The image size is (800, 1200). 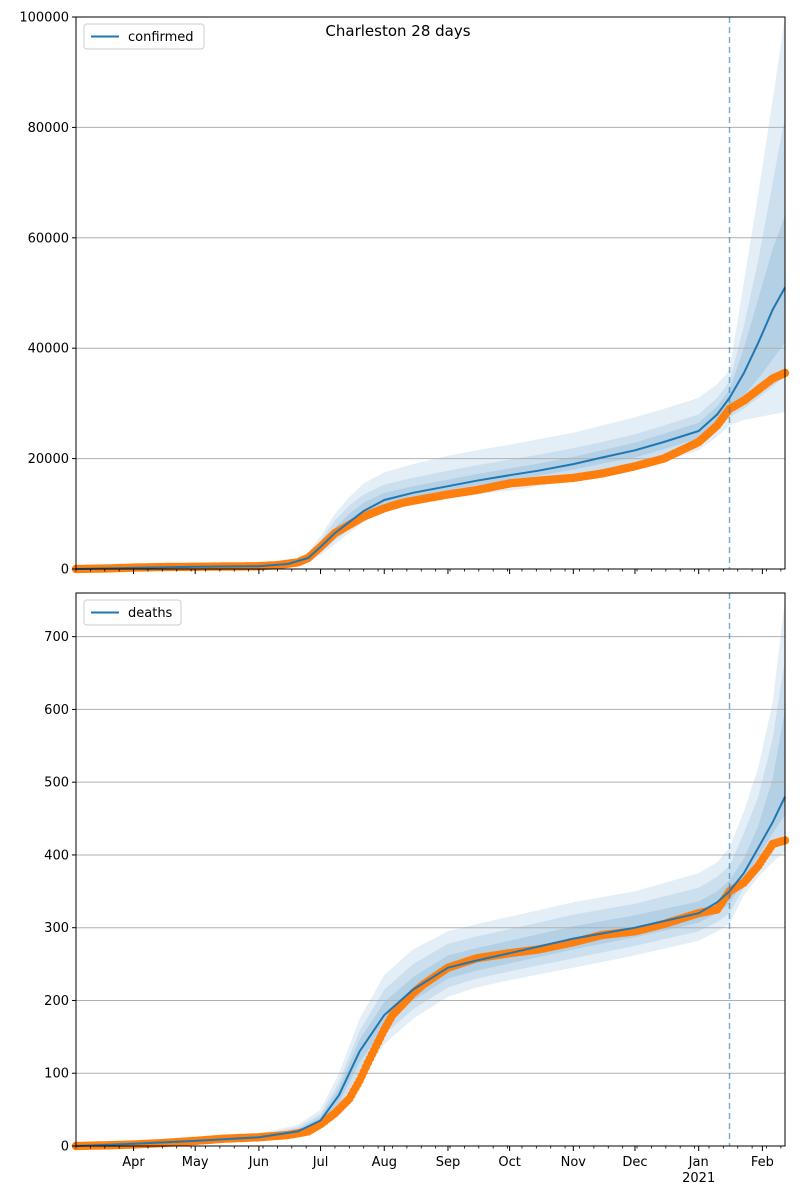 I want to click on deaths-legend-box, so click(x=132, y=612).